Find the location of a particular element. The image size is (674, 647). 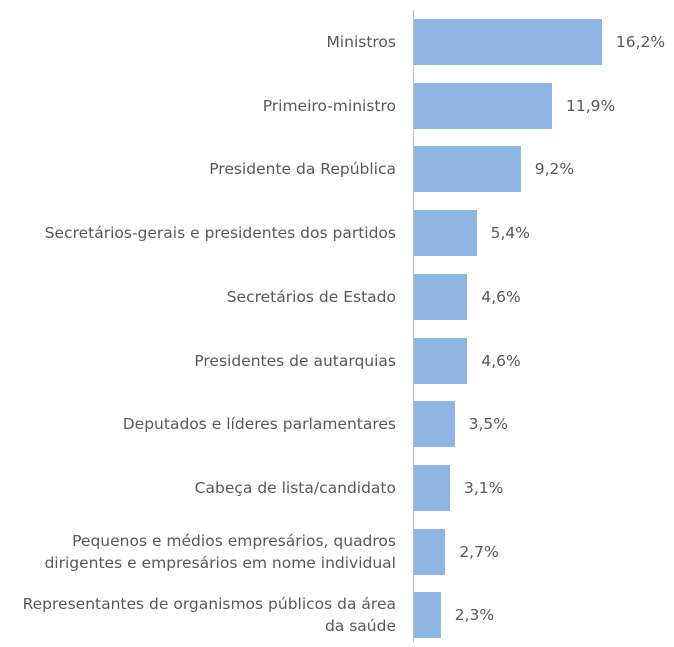

value-label: 2,7% is located at coordinates (479, 551).